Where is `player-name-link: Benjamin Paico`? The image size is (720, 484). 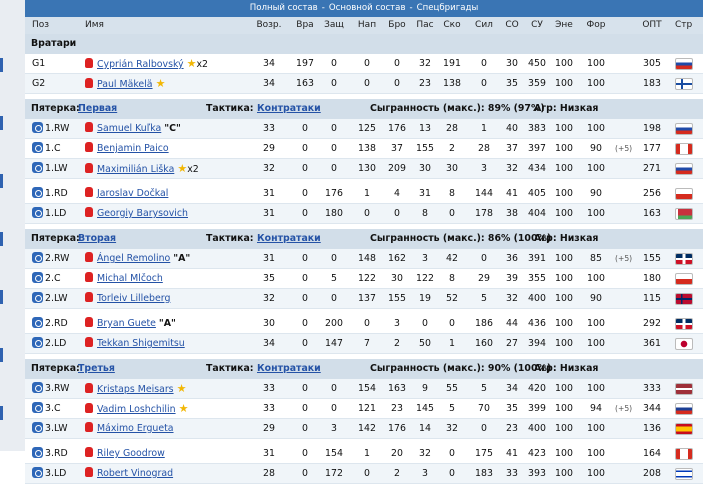
player-name-link: Benjamin Paico is located at coordinates (133, 148).